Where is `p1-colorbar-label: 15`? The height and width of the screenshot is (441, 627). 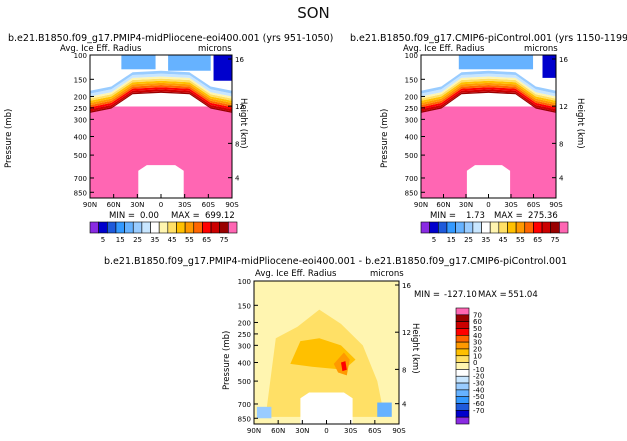 p1-colorbar-label: 15 is located at coordinates (120, 240).